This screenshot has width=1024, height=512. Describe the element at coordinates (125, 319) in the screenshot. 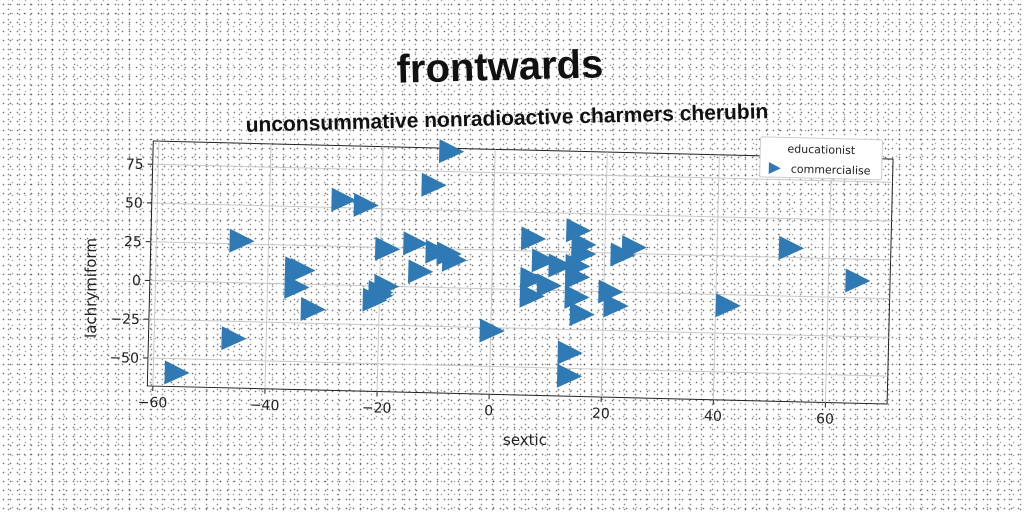

I see `y-tick-label: −25` at that location.